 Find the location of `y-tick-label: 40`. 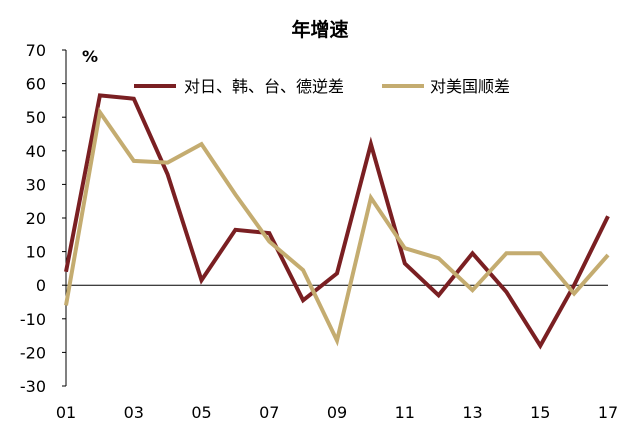

y-tick-label: 40 is located at coordinates (36, 151).